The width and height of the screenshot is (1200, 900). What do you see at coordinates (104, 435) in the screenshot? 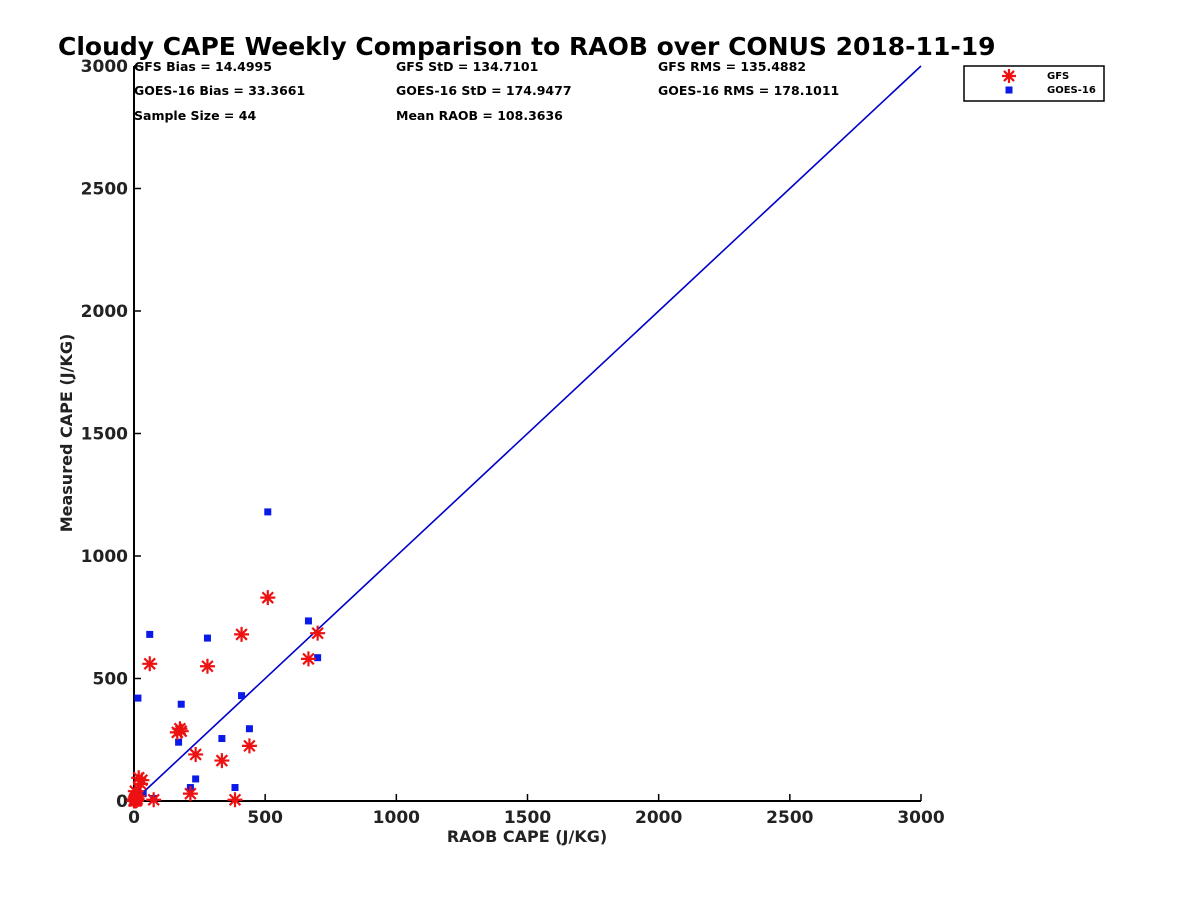
I see `y-tick-label: 1500` at bounding box center [104, 435].